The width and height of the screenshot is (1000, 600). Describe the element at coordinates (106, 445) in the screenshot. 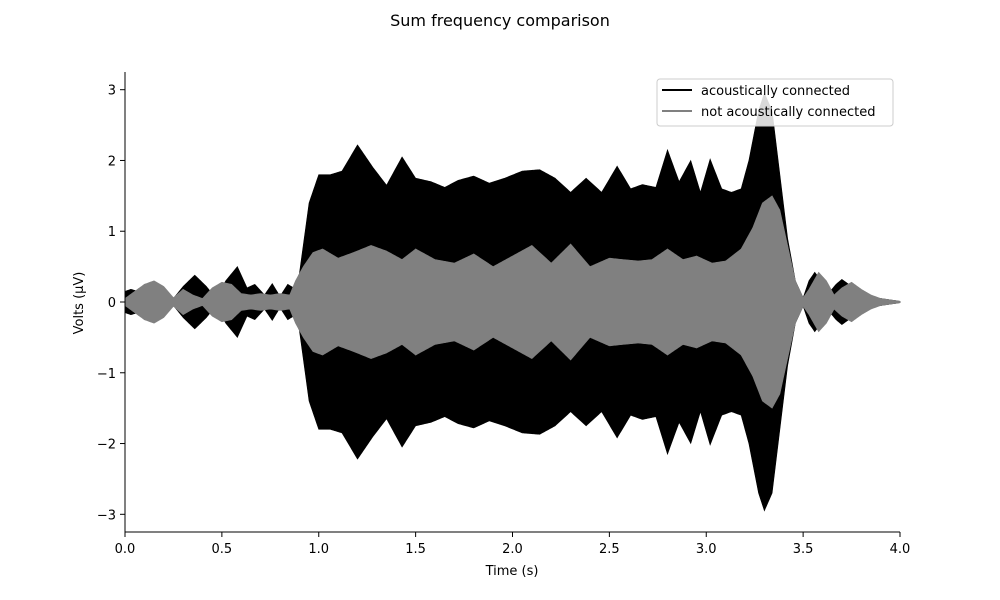

I see `y-tick-label: −2` at that location.